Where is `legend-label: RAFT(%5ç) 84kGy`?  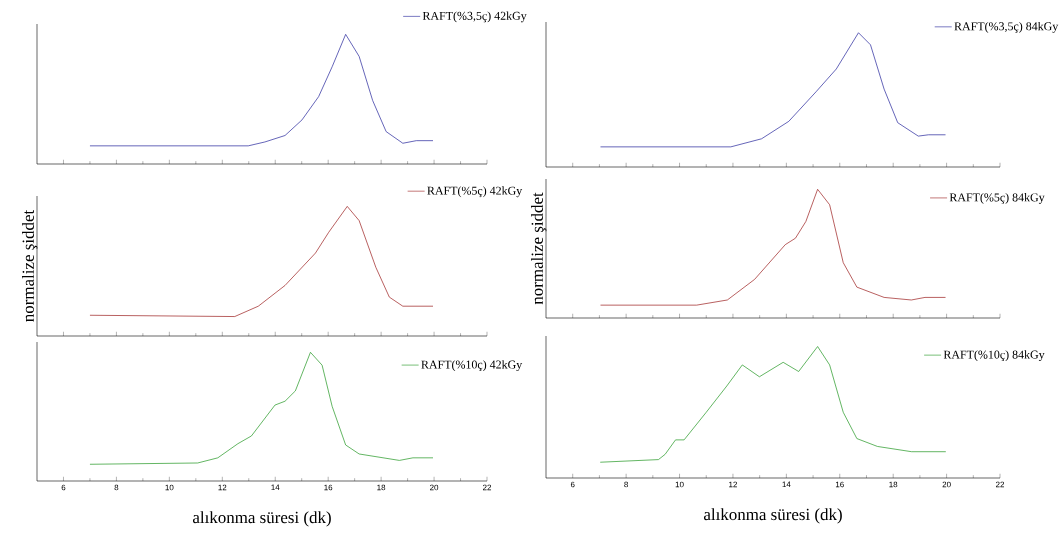 legend-label: RAFT(%5ç) 84kGy is located at coordinates (997, 198).